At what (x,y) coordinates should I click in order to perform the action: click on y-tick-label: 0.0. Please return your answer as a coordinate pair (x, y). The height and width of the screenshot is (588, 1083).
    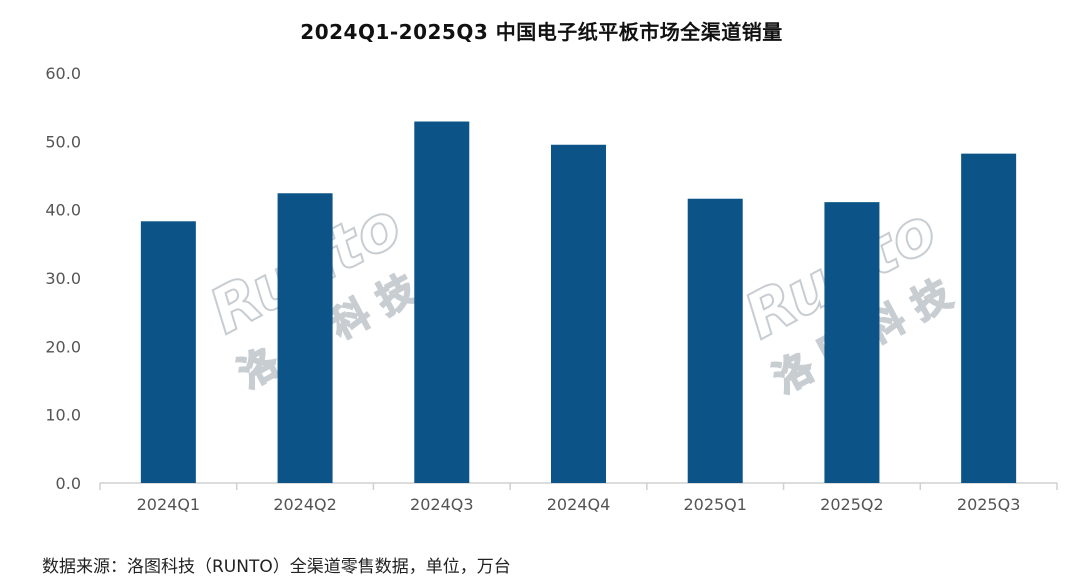
    Looking at the image, I should click on (68, 483).